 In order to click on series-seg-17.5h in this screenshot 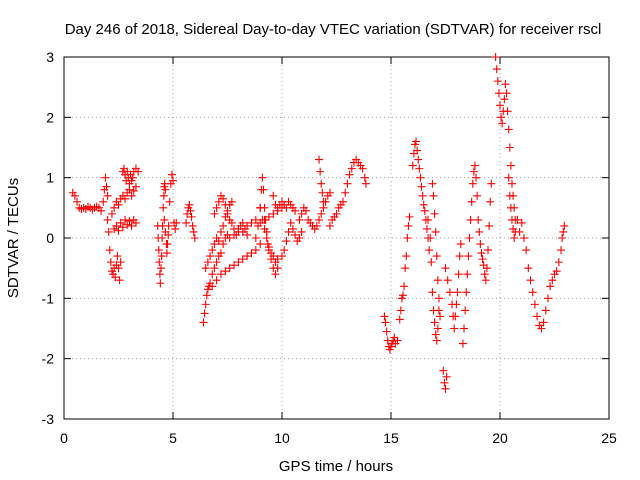, I will do `click(453, 286)`.